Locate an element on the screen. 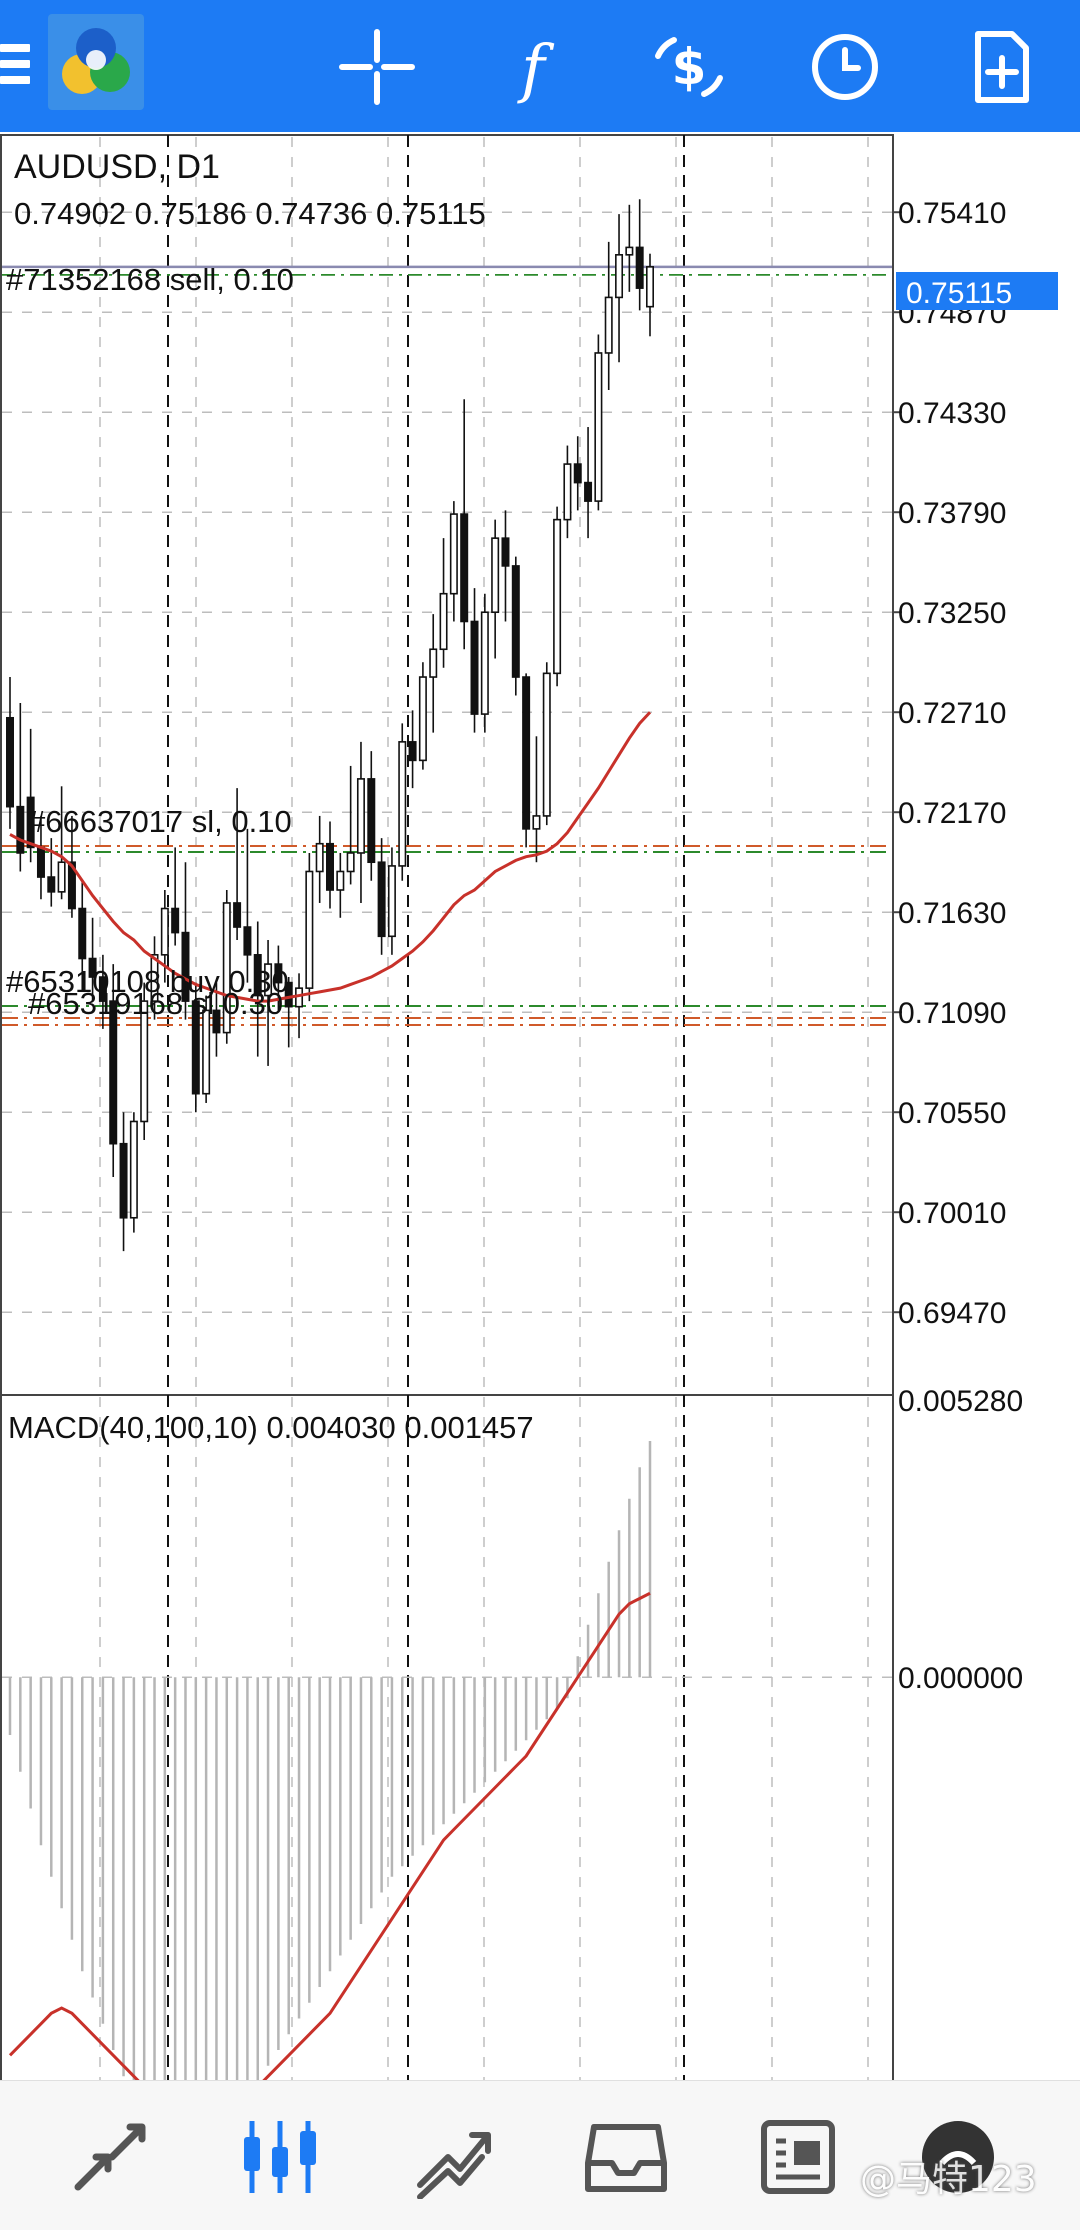 The width and height of the screenshot is (1080, 2230). moving-average-line is located at coordinates (330, 857).